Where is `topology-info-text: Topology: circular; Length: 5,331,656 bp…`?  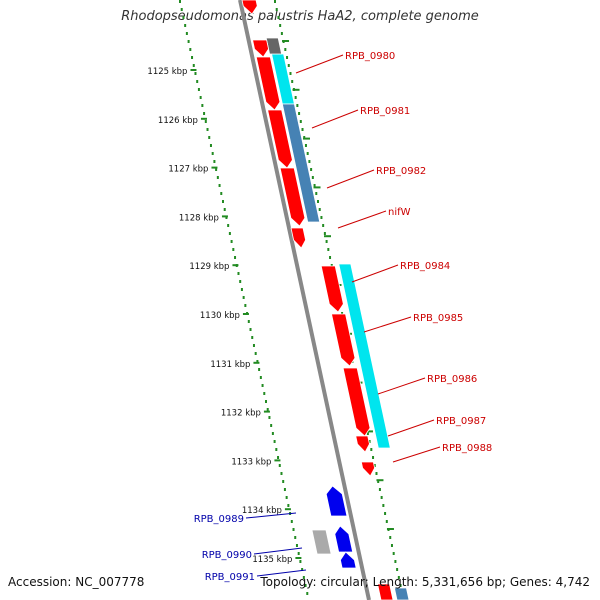 topology-info-text: Topology: circular; Length: 5,331,656 bp… is located at coordinates (425, 582).